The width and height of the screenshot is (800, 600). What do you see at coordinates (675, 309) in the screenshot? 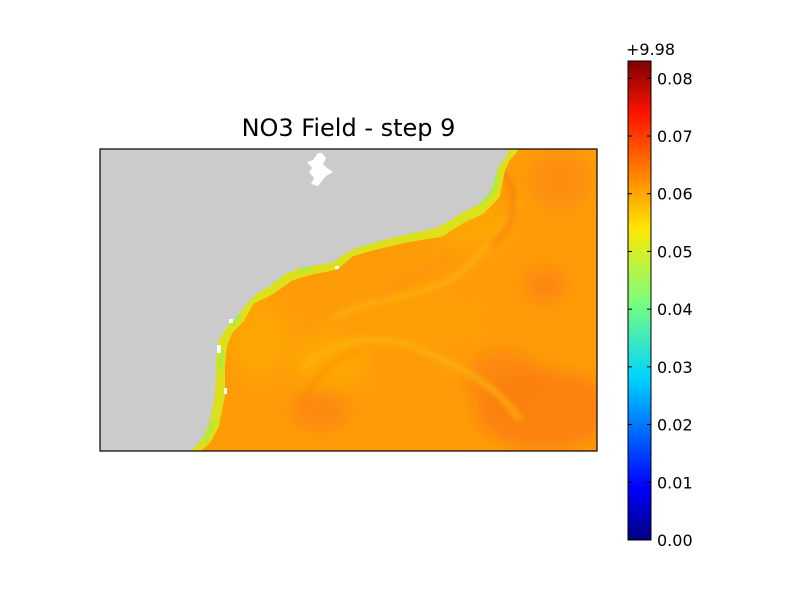
I see `colorbar-tick-label: 0.04` at bounding box center [675, 309].